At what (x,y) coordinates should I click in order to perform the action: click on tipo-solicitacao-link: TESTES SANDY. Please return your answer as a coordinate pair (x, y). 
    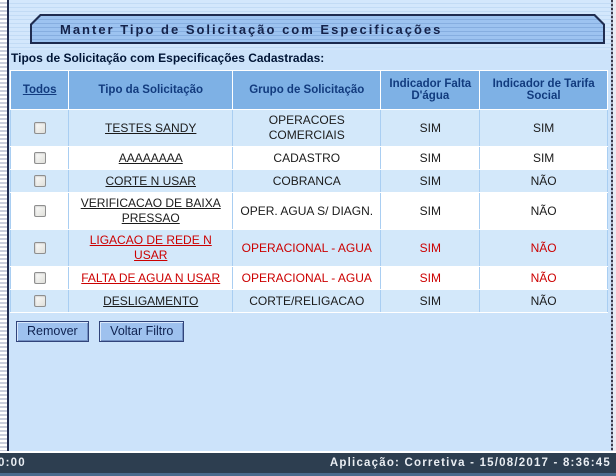
    Looking at the image, I should click on (151, 127).